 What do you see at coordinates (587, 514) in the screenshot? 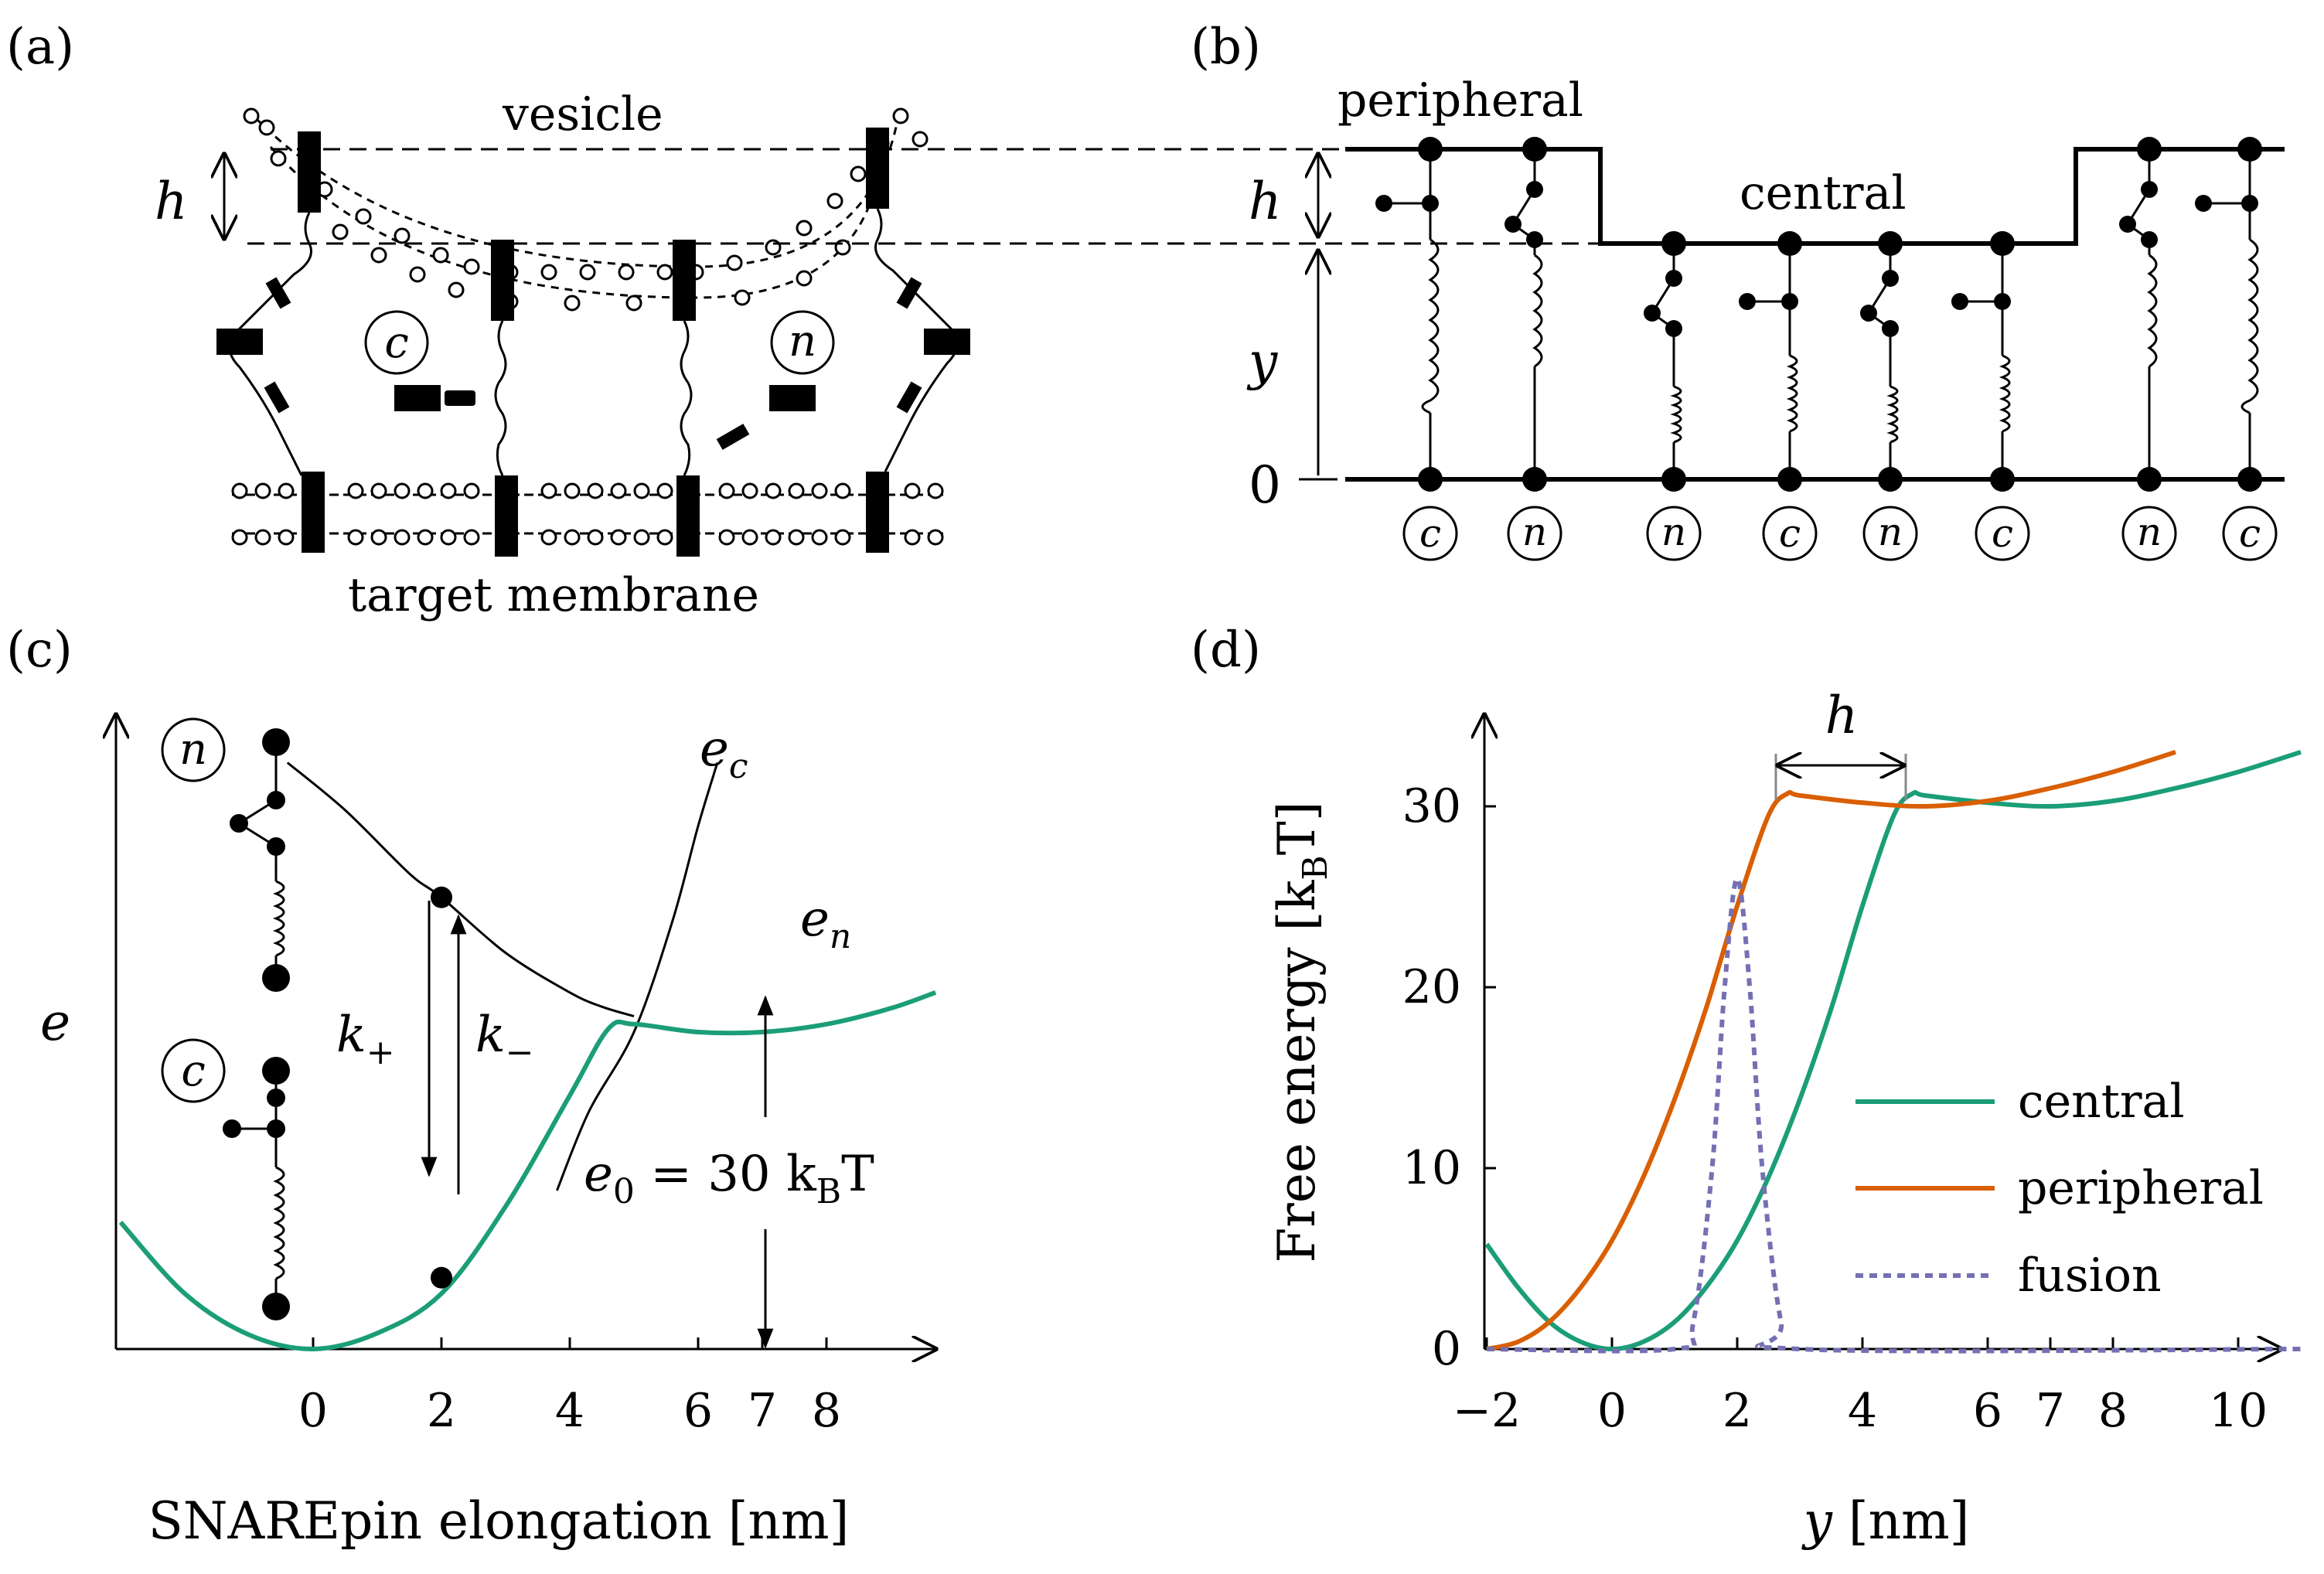
I see `target-membrane` at bounding box center [587, 514].